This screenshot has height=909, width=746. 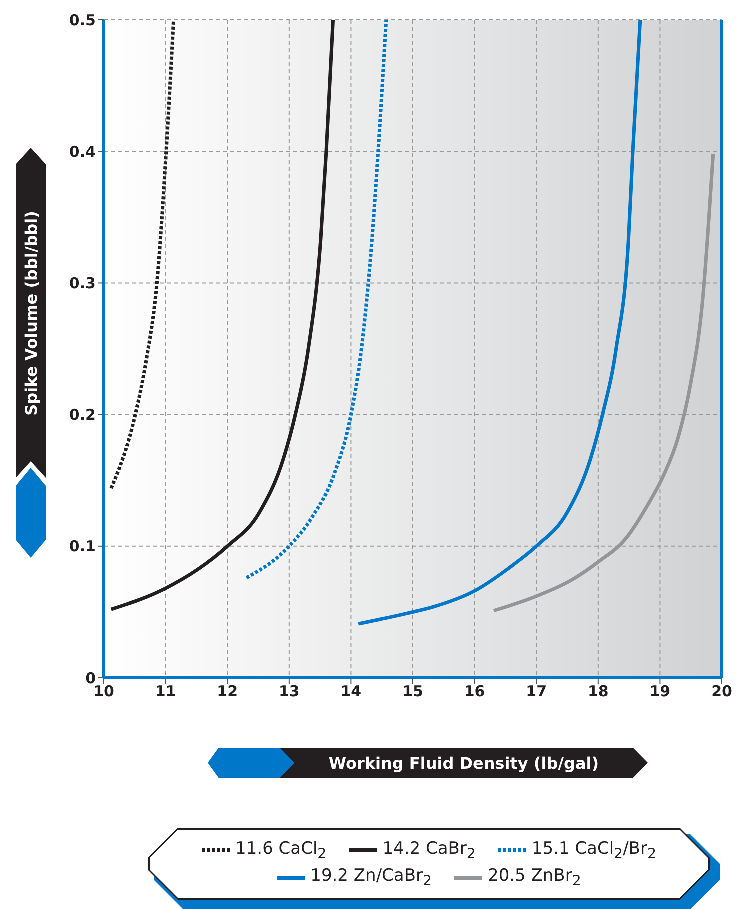 What do you see at coordinates (91, 678) in the screenshot?
I see `y-tick-label: 0` at bounding box center [91, 678].